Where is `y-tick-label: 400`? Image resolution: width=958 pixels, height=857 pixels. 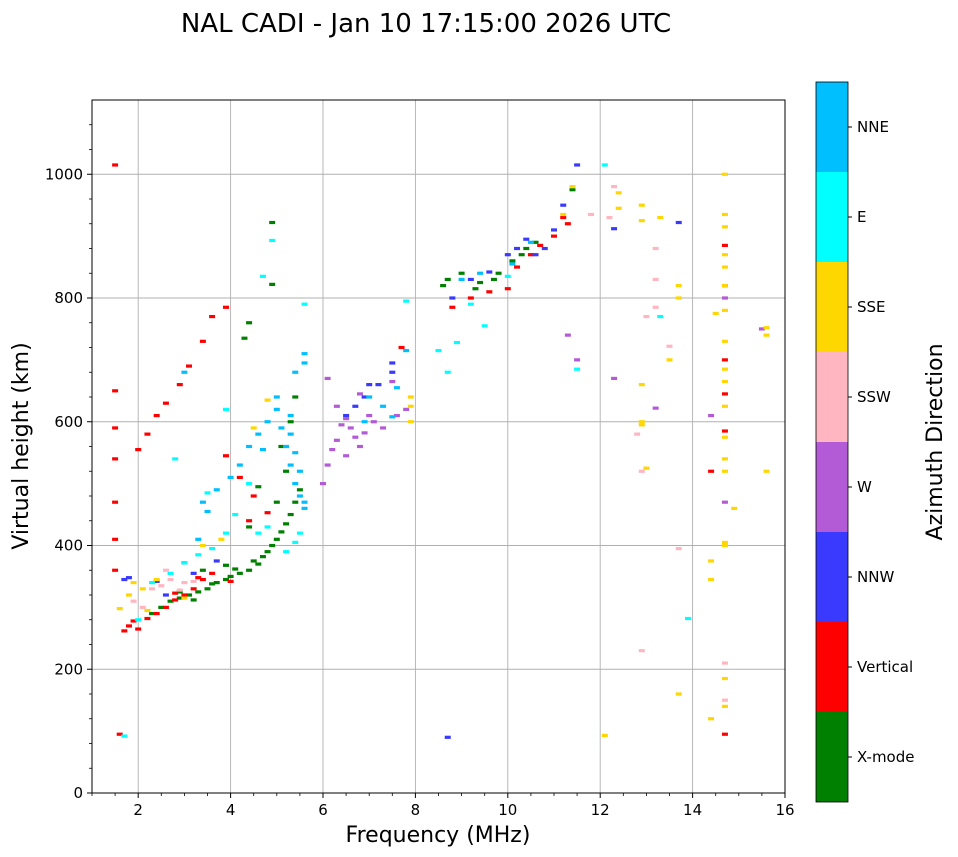
y-tick-label: 400 is located at coordinates (68, 546).